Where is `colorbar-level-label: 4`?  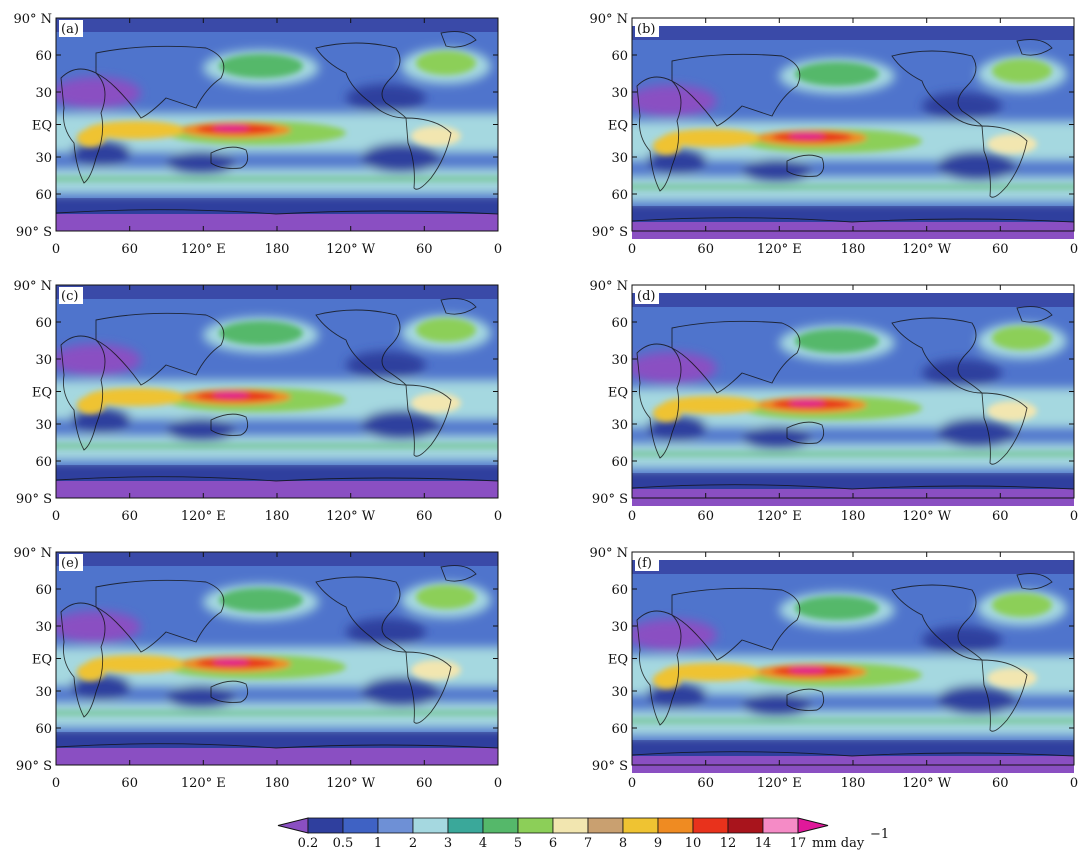
colorbar-level-label: 4 is located at coordinates (483, 843).